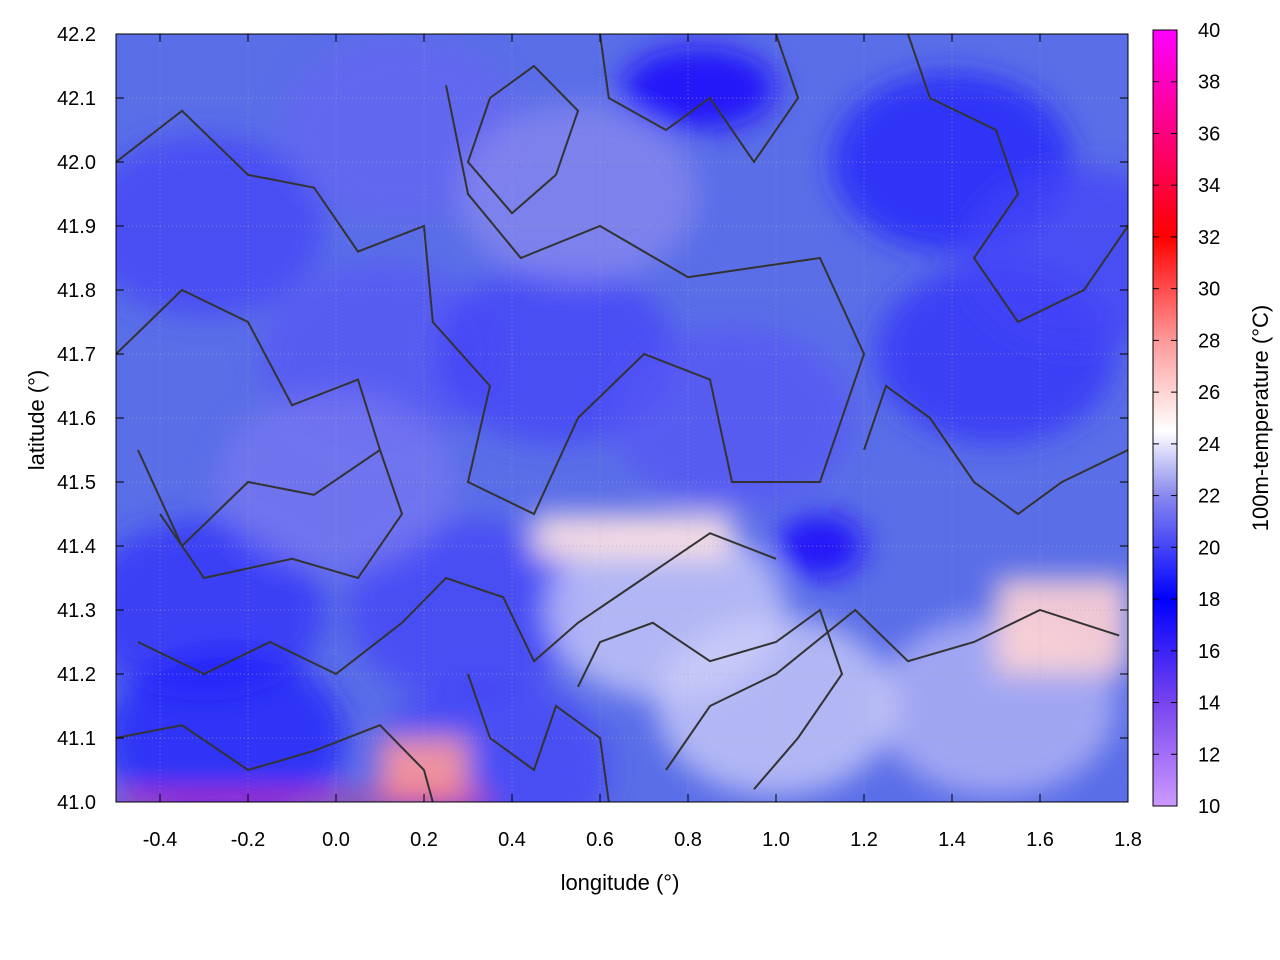  What do you see at coordinates (1209, 600) in the screenshot?
I see `colorbar-tick-label: 18` at bounding box center [1209, 600].